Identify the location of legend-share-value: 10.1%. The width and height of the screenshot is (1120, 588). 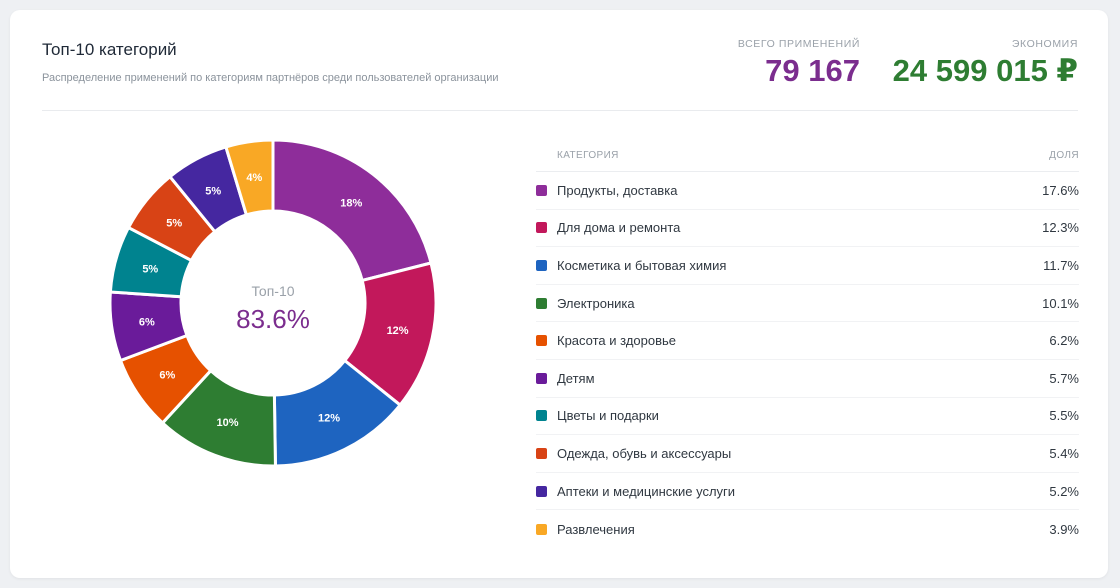
(1060, 303).